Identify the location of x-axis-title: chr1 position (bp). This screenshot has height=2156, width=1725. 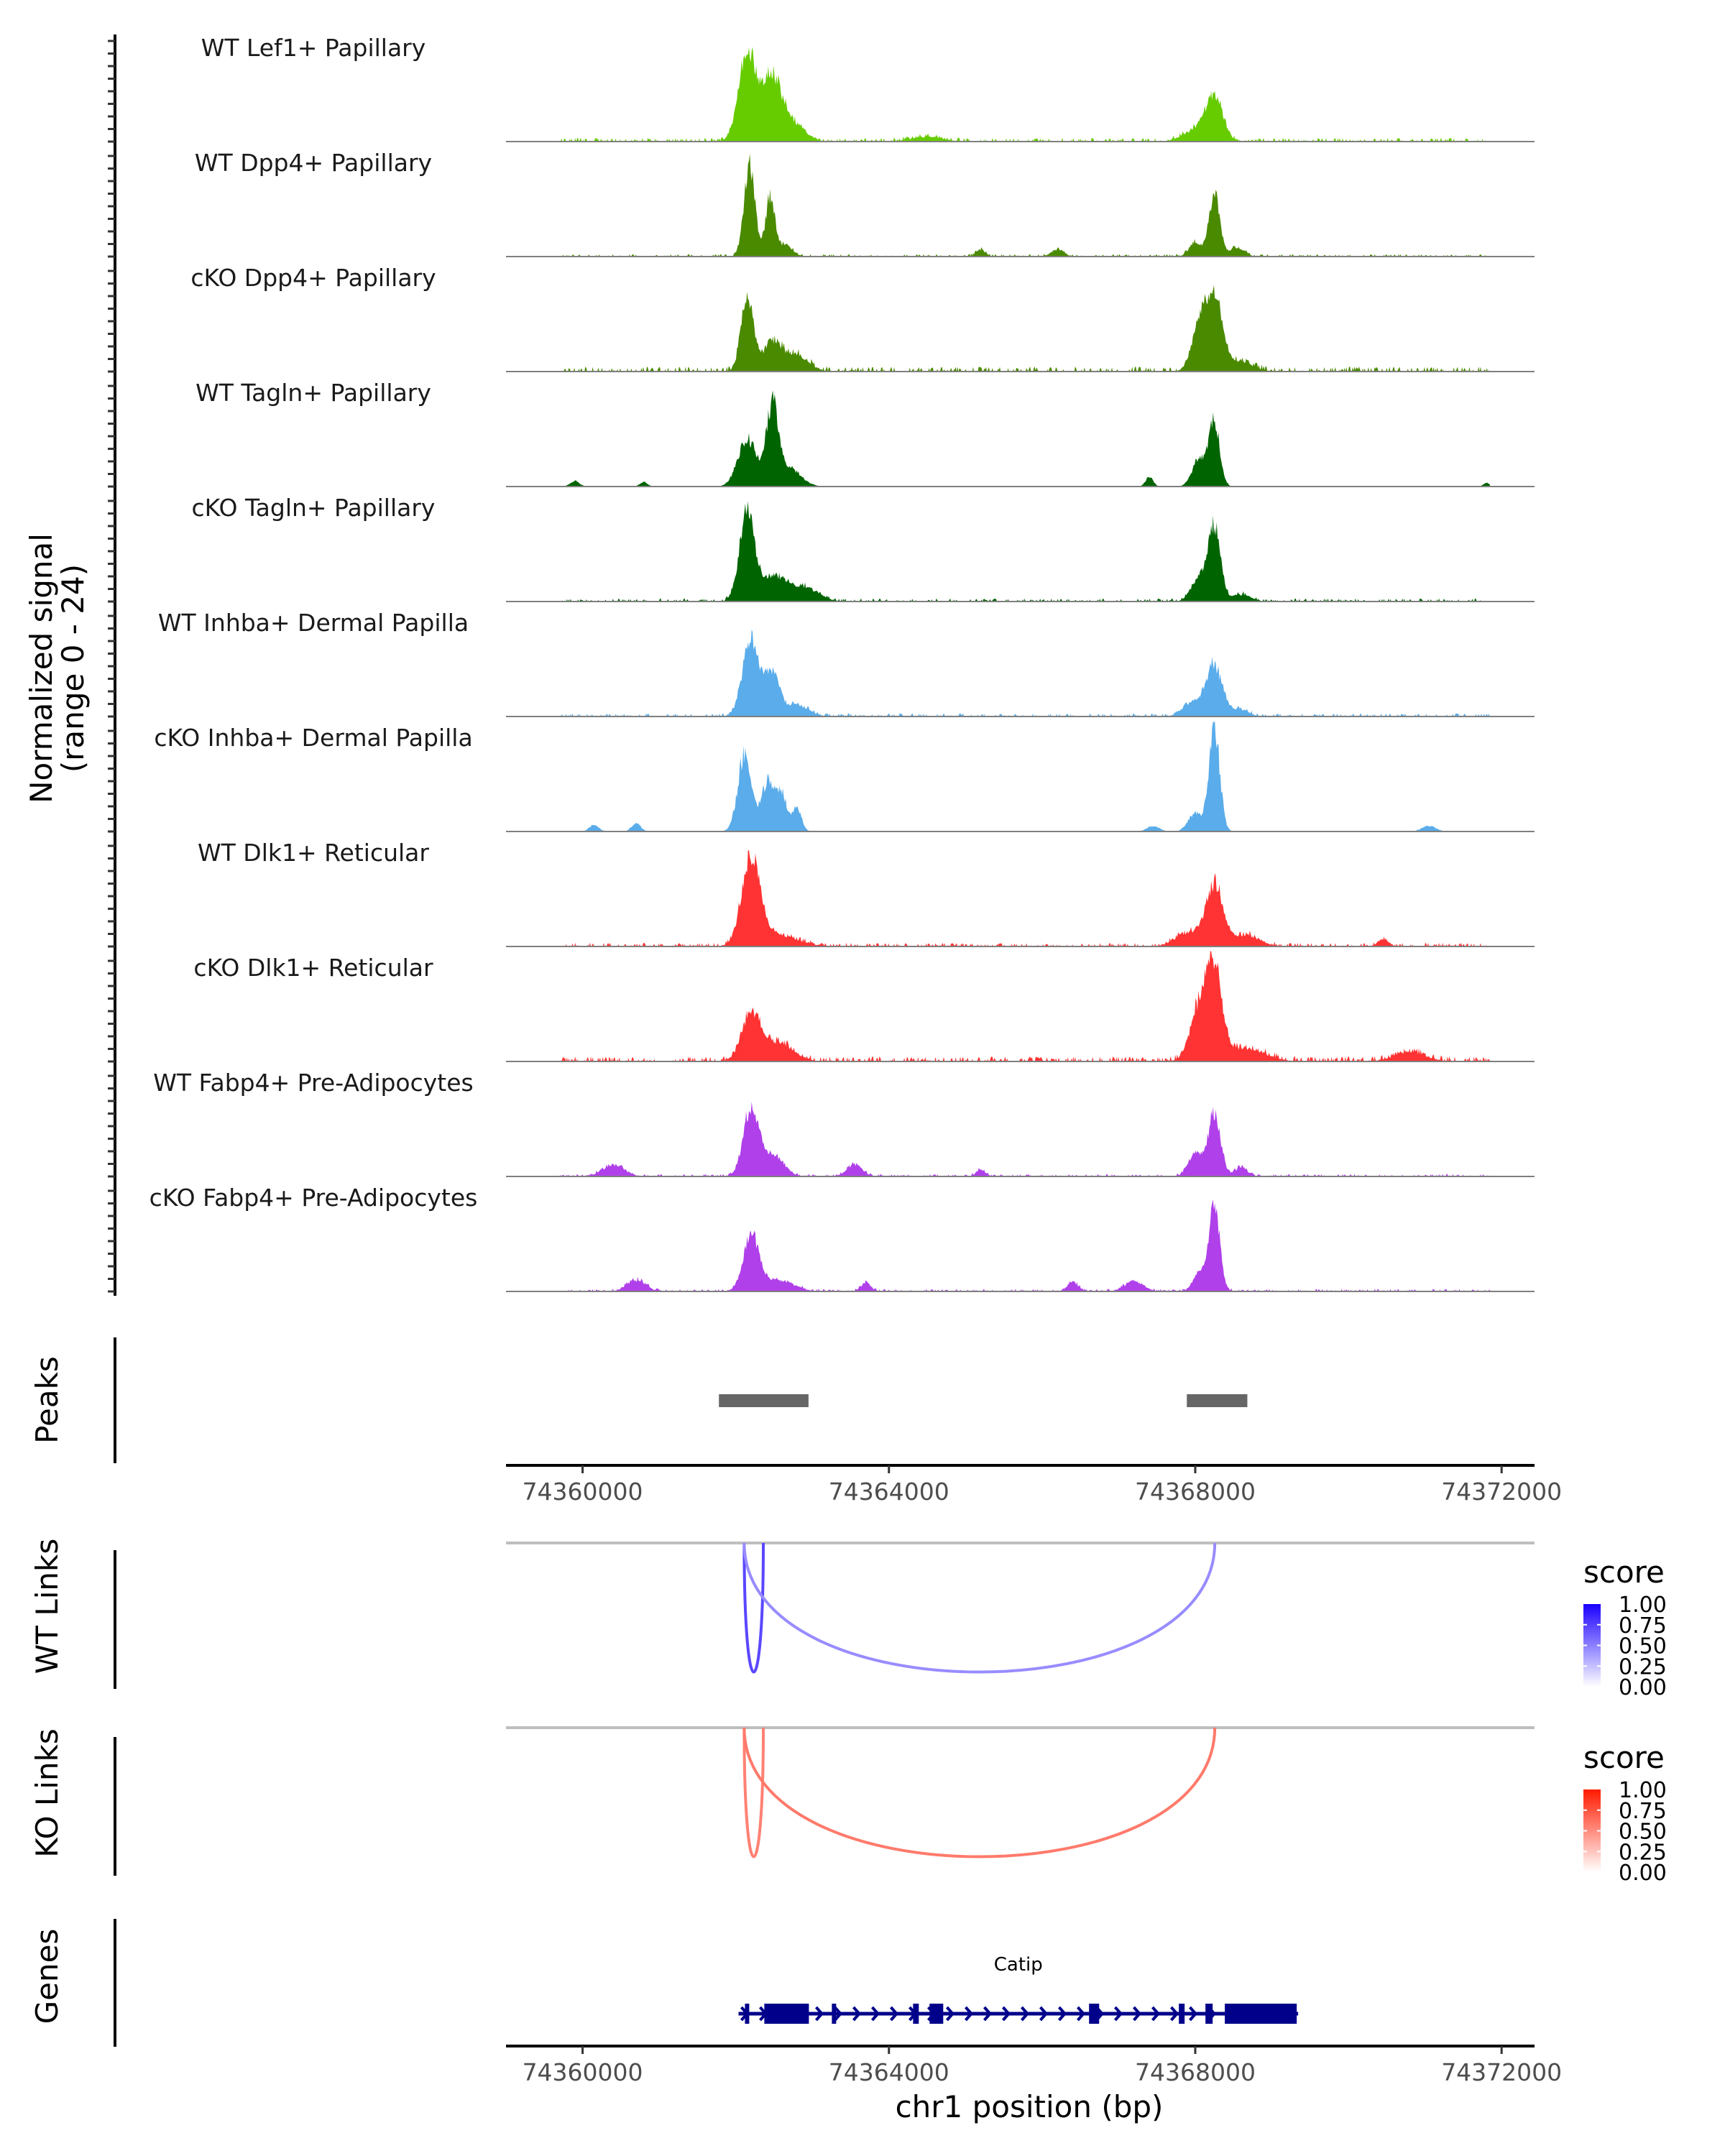
(1030, 2106).